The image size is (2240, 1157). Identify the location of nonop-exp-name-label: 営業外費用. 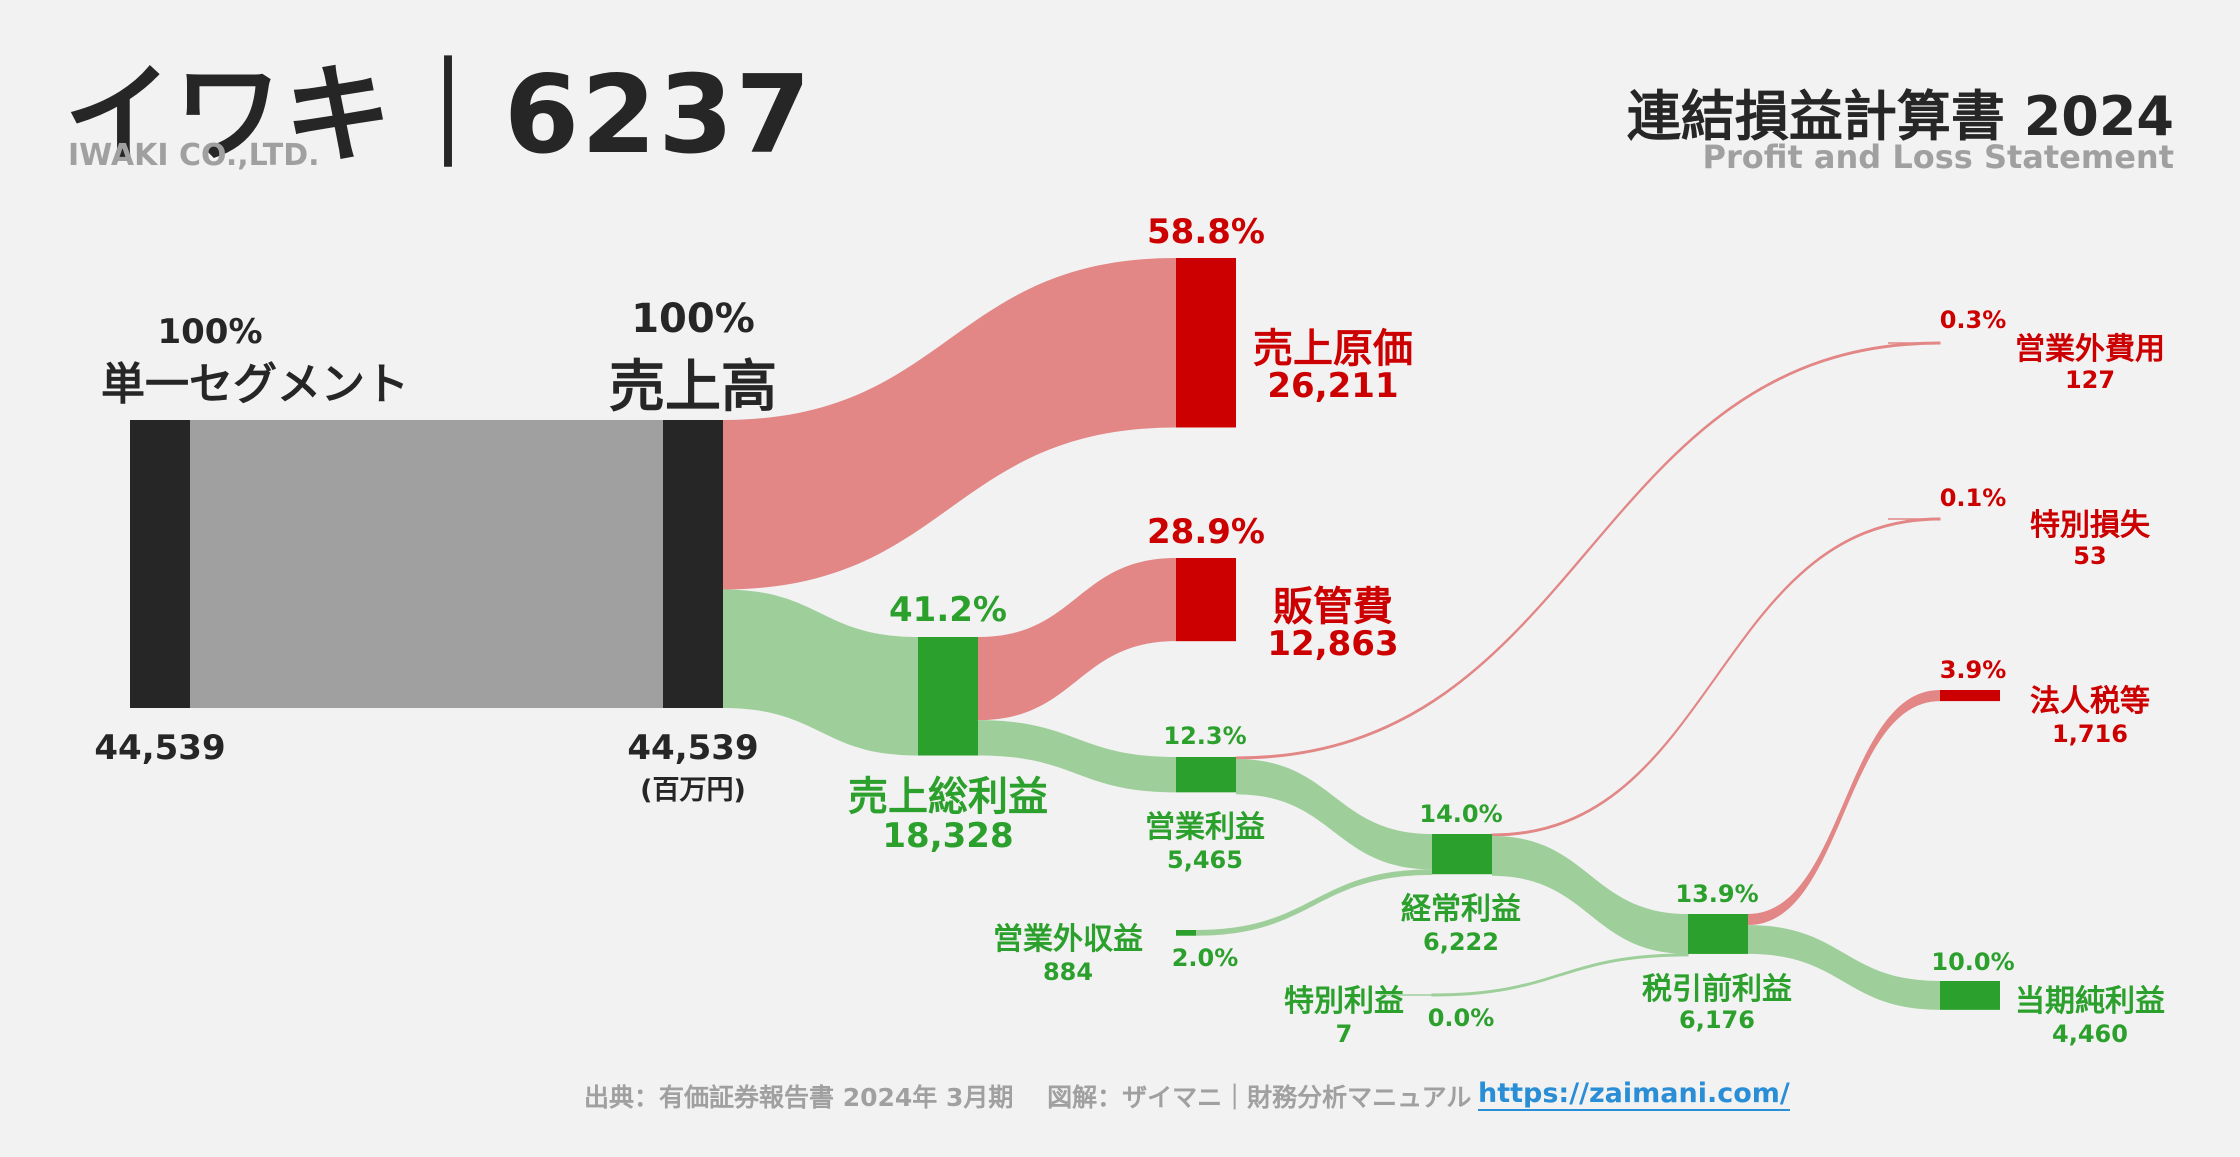
(2090, 349).